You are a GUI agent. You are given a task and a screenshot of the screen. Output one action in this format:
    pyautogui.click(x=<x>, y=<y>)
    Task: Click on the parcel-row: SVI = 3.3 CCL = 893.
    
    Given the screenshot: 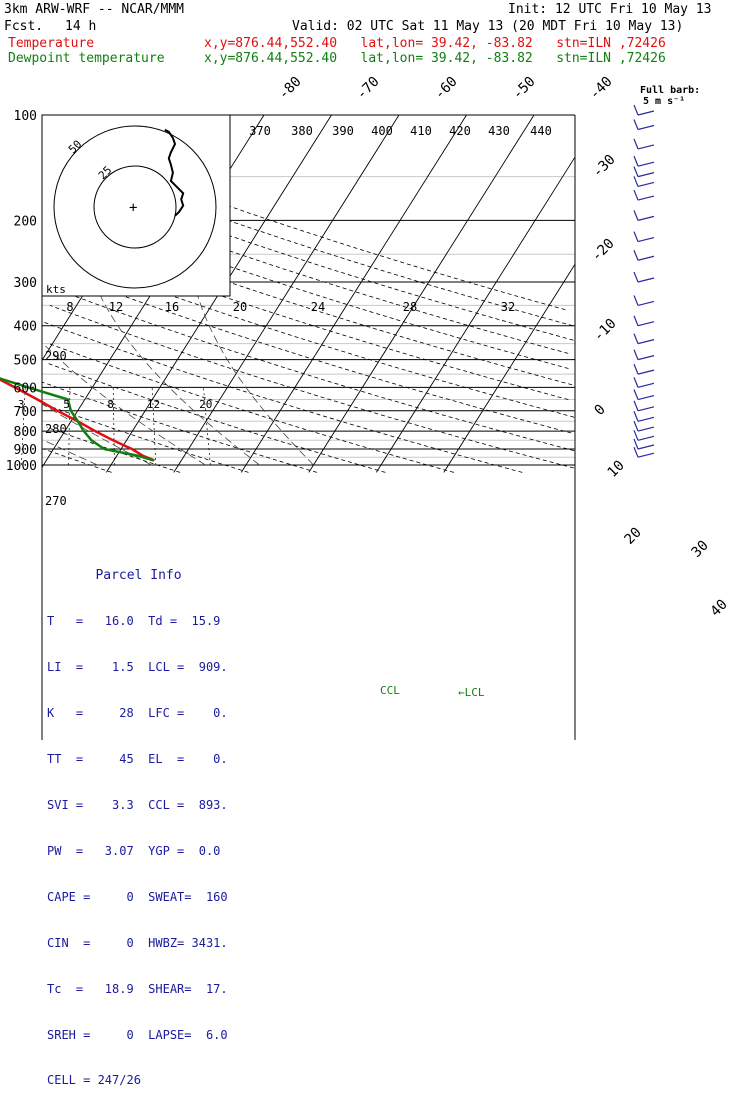 What is the action you would take?
    pyautogui.click(x=137, y=805)
    